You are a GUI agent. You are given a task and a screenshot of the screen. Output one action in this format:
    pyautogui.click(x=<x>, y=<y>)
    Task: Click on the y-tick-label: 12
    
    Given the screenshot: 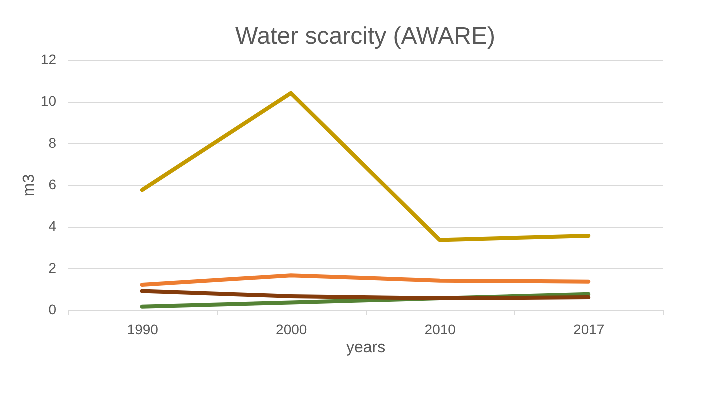 What is the action you would take?
    pyautogui.click(x=48, y=60)
    